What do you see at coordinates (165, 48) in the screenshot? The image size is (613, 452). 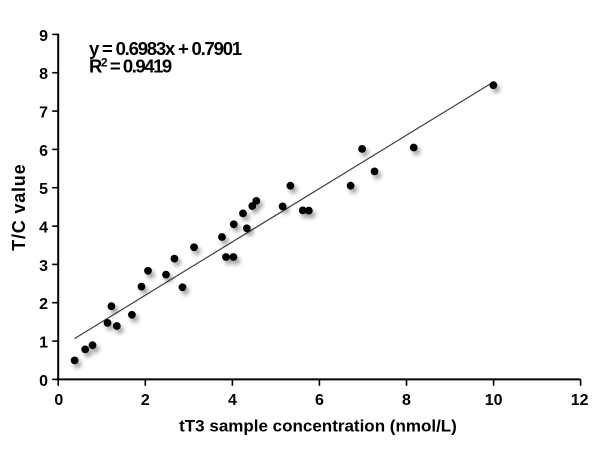 I see `svg-text: y = 0.6983x + 0.7901` at bounding box center [165, 48].